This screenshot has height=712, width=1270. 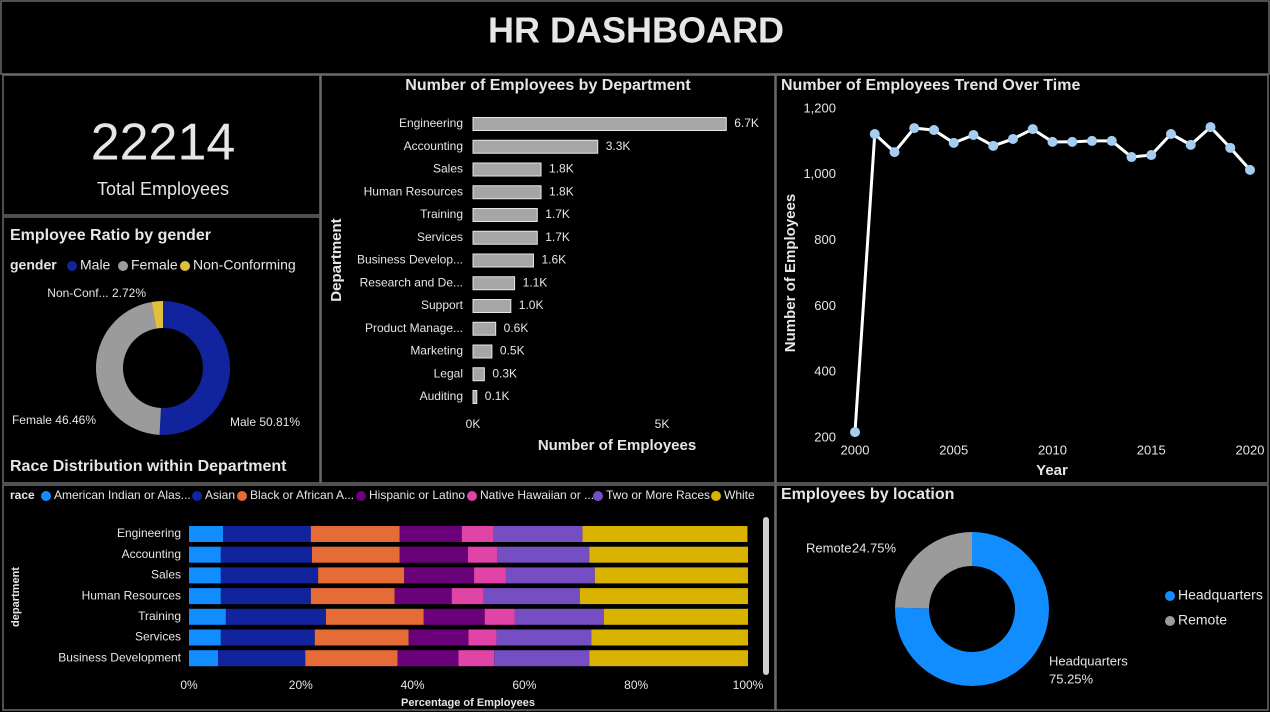 What do you see at coordinates (166, 575) in the screenshot?
I see `y-tick-label: Sales` at bounding box center [166, 575].